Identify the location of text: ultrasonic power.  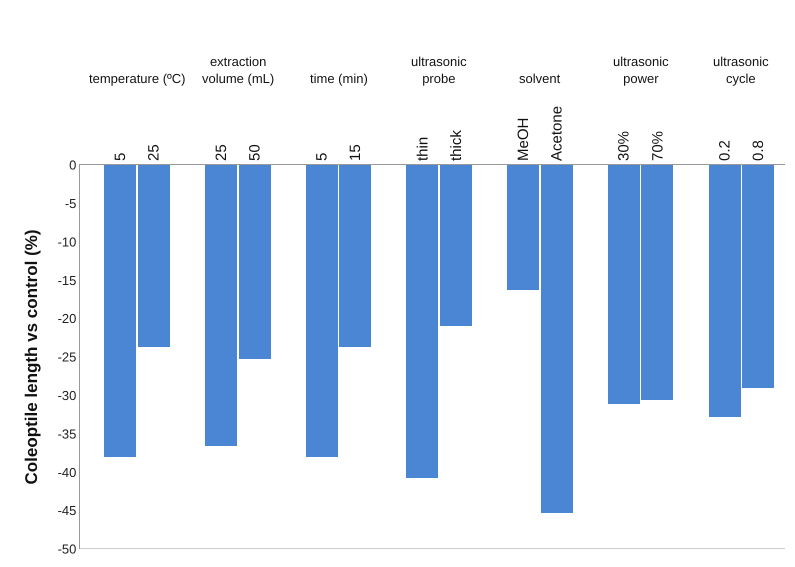
(641, 70).